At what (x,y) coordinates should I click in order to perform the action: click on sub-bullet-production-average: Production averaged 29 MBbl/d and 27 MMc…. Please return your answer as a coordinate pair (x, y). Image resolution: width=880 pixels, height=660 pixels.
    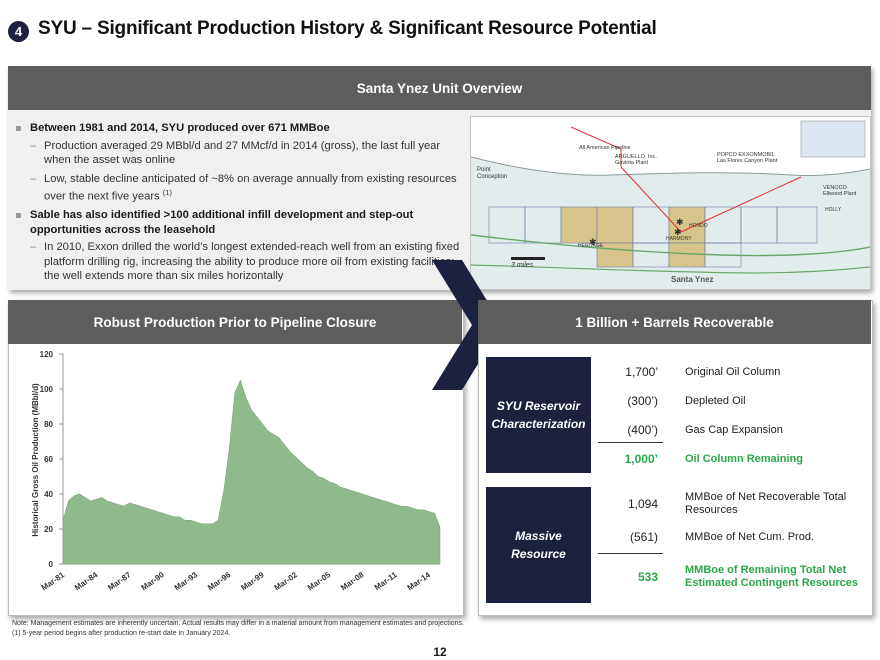
    Looking at the image, I should click on (237, 153).